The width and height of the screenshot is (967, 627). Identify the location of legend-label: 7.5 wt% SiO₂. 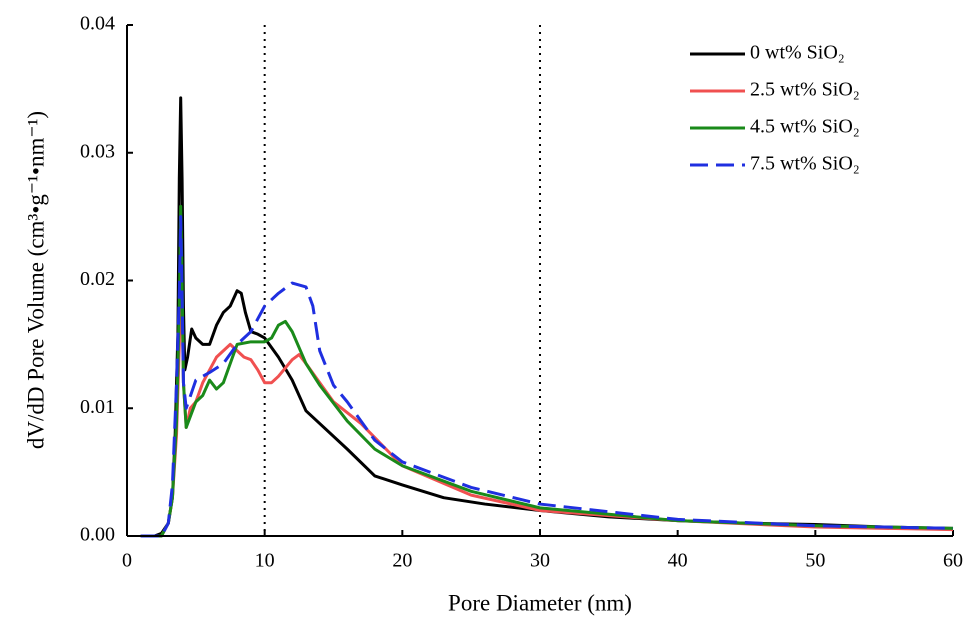
(805, 164).